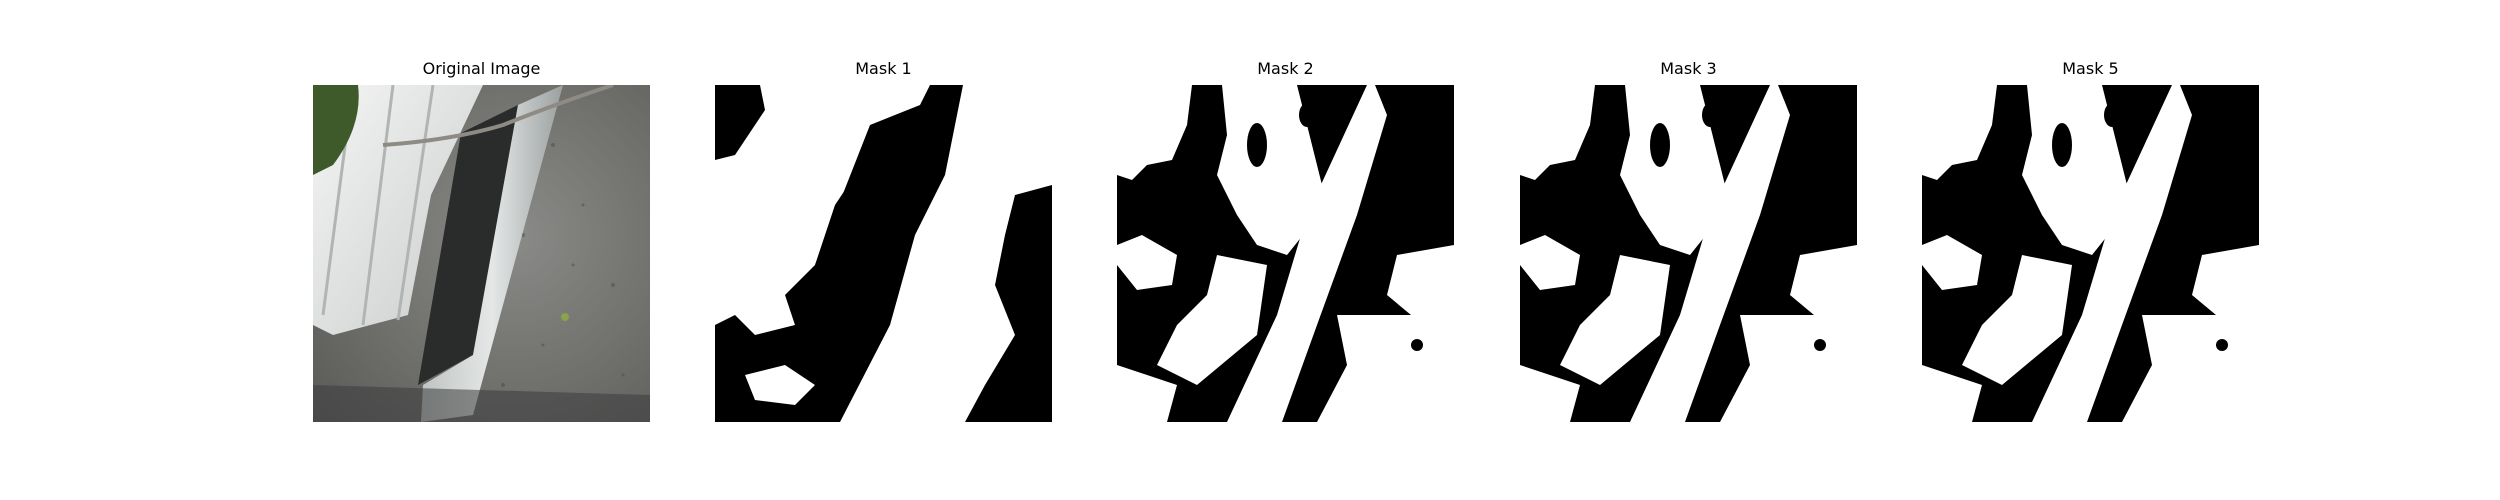 Image resolution: width=2500 pixels, height=500 pixels. I want to click on mask-5-svg, so click(2090, 253).